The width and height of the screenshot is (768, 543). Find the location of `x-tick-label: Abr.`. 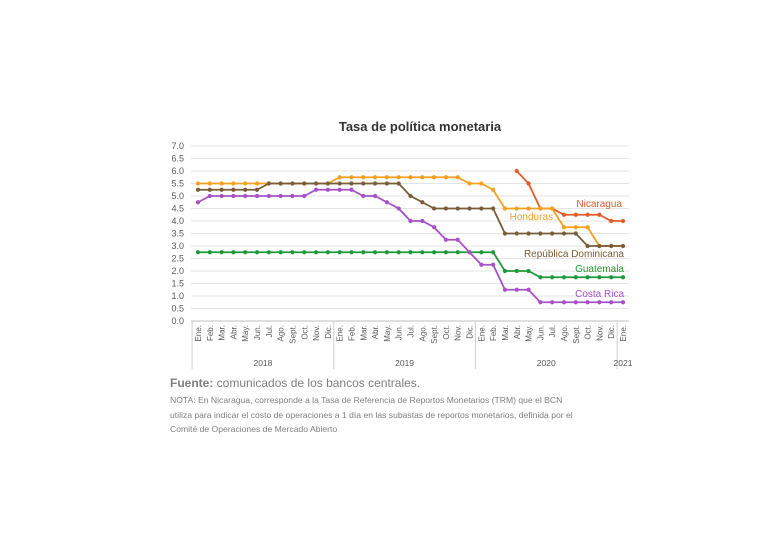

x-tick-label: Abr. is located at coordinates (375, 332).